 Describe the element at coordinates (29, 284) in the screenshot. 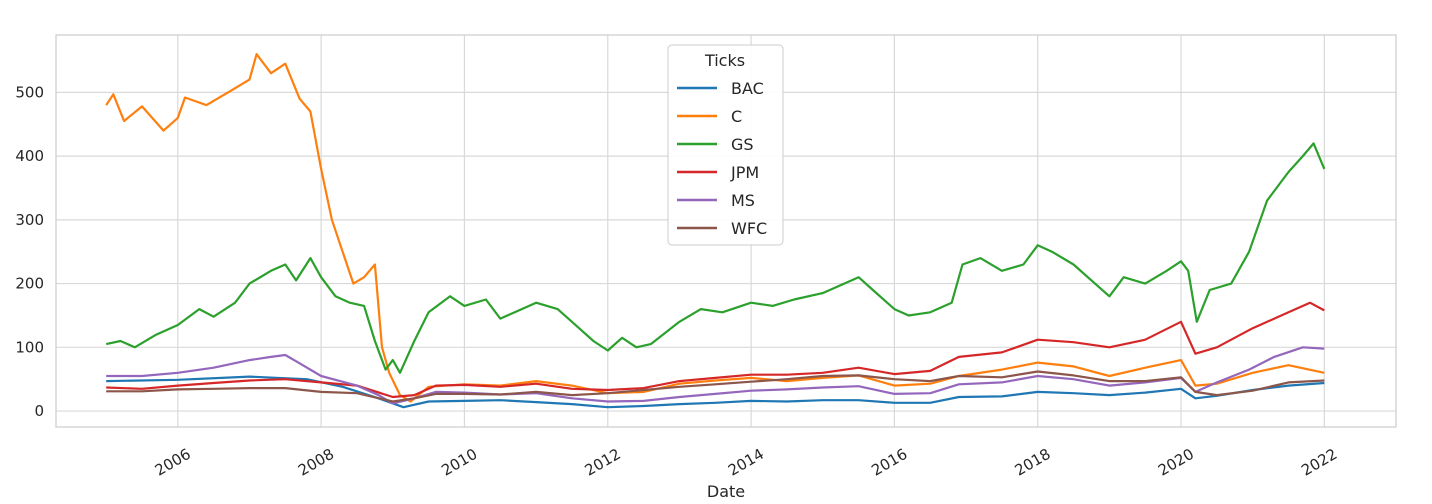

I see `y-tick-label: 200` at that location.